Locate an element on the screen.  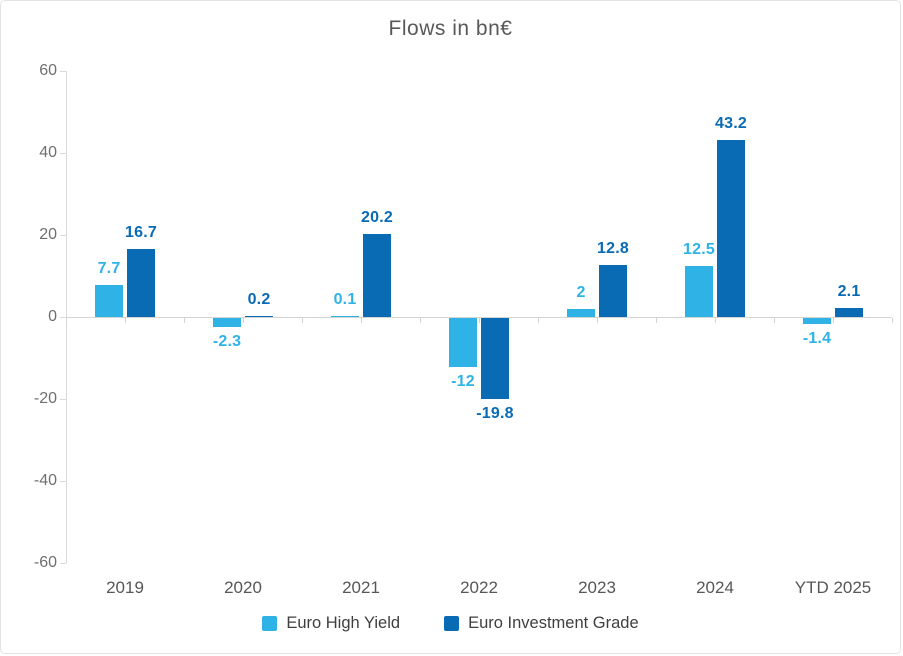
legend-item: Euro High Yield is located at coordinates (331, 623).